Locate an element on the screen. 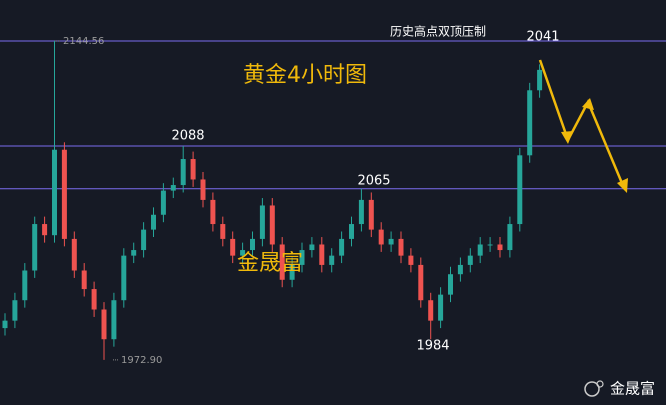 This screenshot has width=666, height=405. chart-title: 黄金4小时图 is located at coordinates (305, 75).